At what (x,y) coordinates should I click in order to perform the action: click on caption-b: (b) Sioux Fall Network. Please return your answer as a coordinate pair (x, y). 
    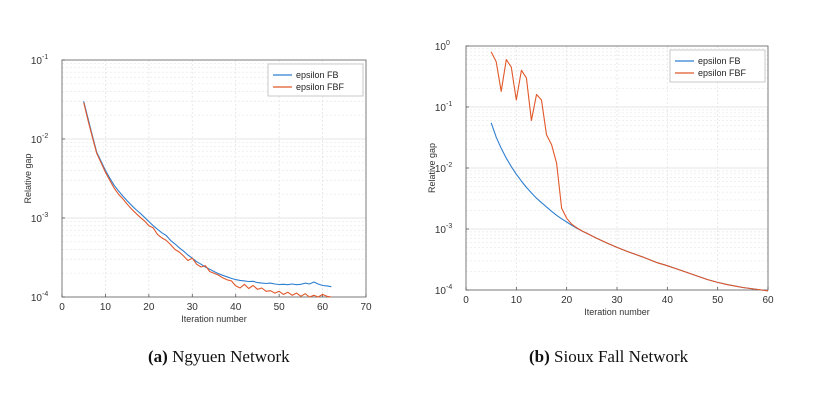
    Looking at the image, I should click on (608, 357).